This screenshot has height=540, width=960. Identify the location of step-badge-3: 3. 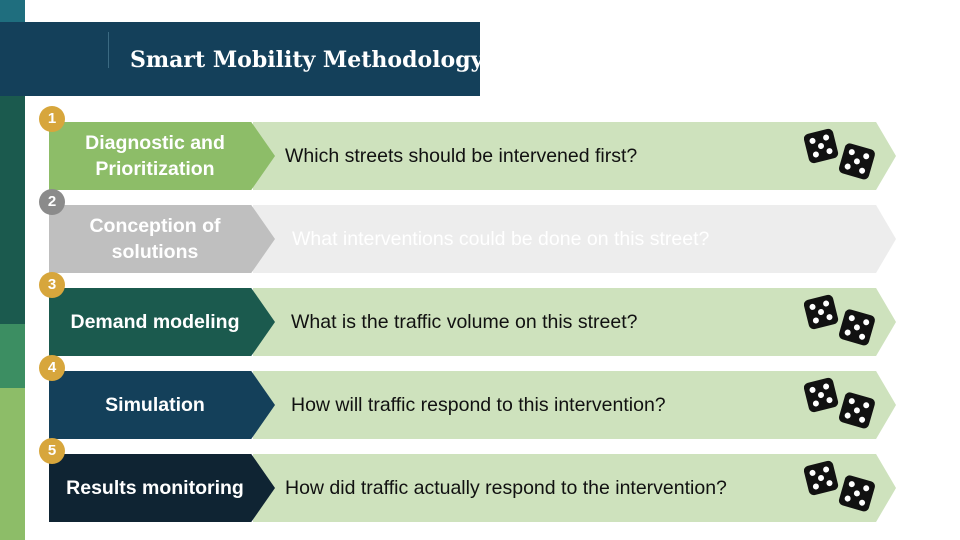
(52, 285).